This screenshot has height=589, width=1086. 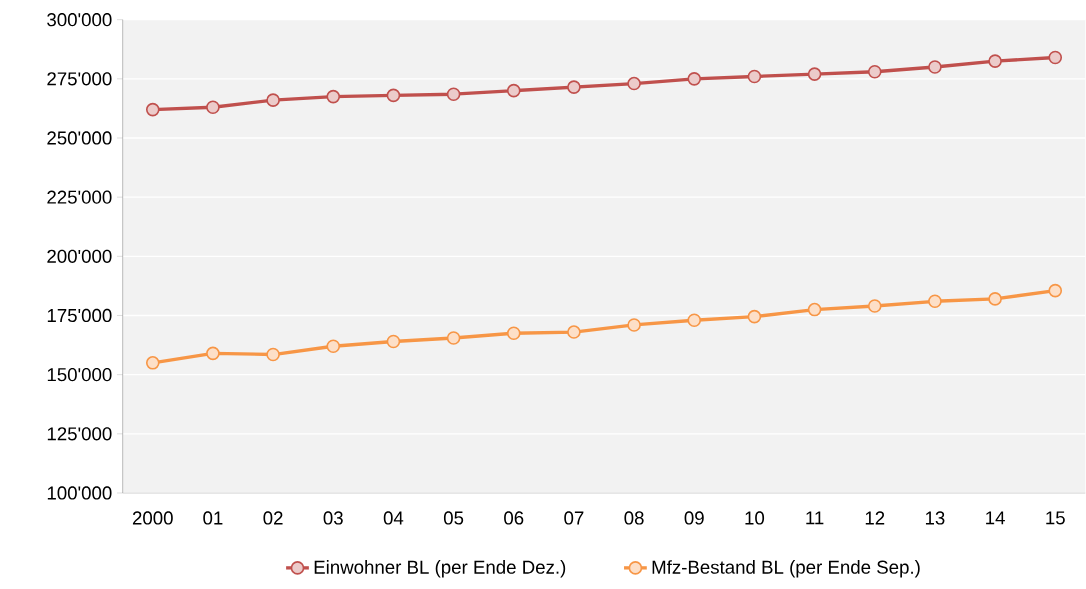 What do you see at coordinates (79, 20) in the screenshot?
I see `y-tick-label: 300'000` at bounding box center [79, 20].